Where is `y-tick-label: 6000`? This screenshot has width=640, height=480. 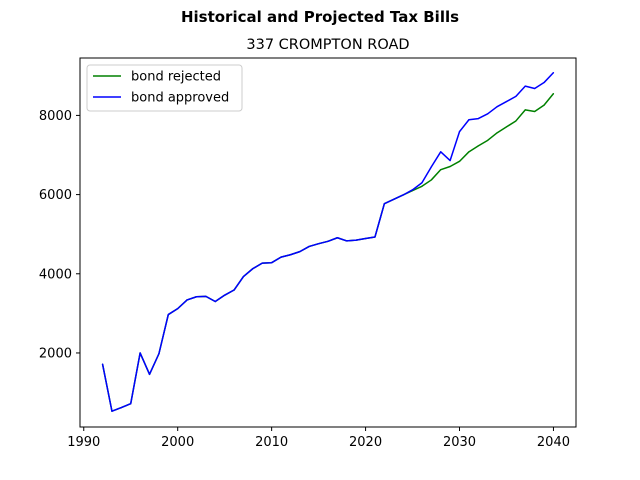 y-tick-label: 6000 is located at coordinates (55, 195).